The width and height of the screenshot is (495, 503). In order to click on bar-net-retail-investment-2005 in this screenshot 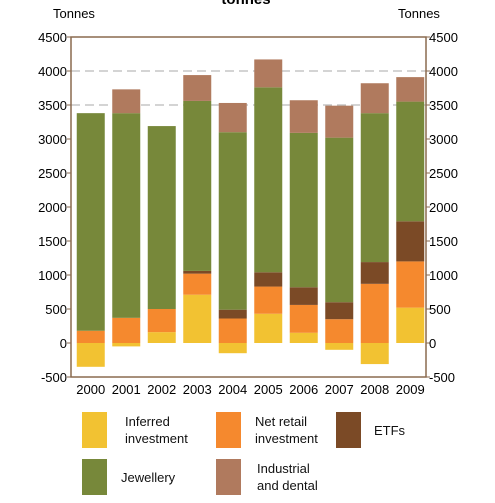, I will do `click(268, 300)`.